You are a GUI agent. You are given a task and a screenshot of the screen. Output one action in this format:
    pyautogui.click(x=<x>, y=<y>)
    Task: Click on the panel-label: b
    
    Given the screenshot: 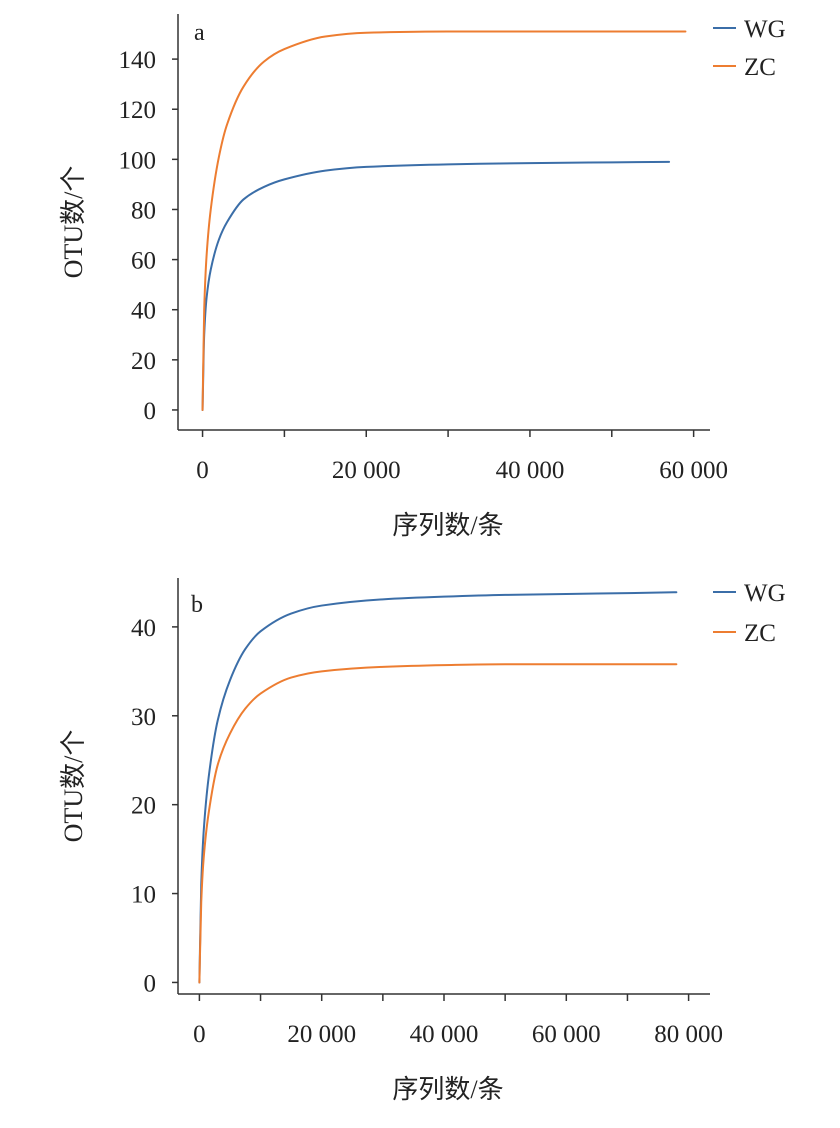 What is the action you would take?
    pyautogui.click(x=197, y=605)
    